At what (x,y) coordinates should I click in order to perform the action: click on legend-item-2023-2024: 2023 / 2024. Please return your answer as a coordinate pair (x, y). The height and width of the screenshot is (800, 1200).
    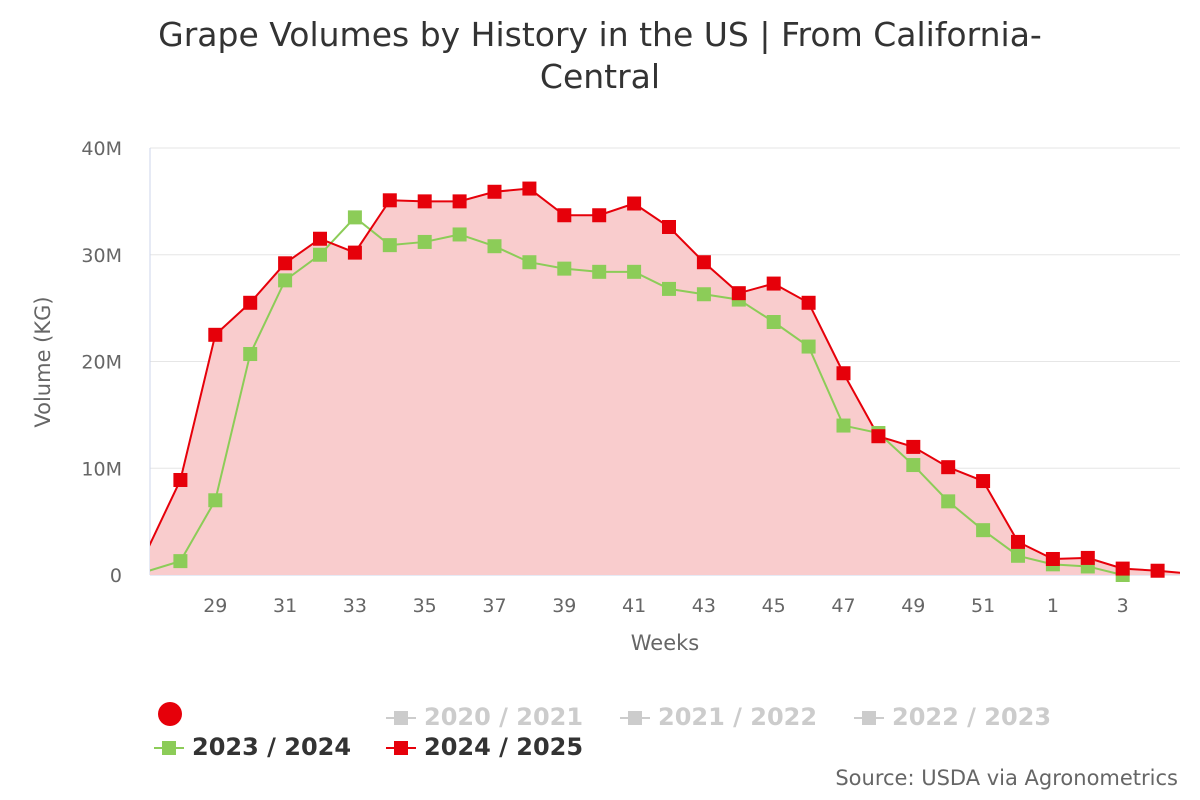
    Looking at the image, I should click on (252, 747).